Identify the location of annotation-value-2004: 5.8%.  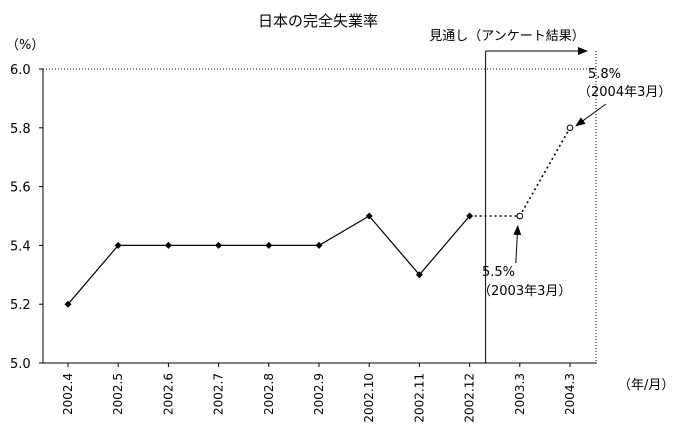
(604, 74).